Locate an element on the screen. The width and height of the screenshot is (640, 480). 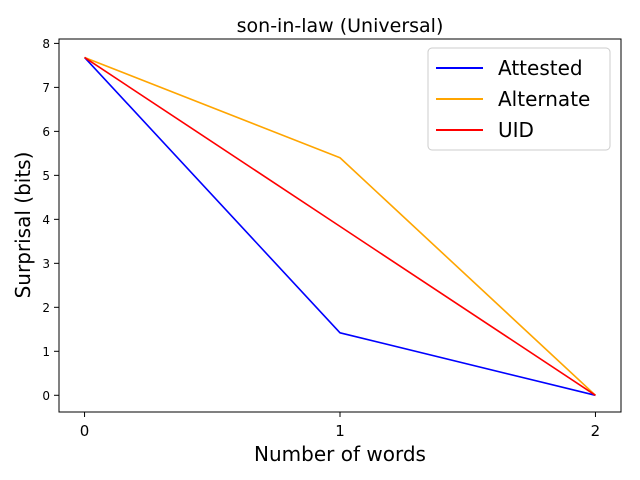
x-axis: 0 1 2 is located at coordinates (340, 426).